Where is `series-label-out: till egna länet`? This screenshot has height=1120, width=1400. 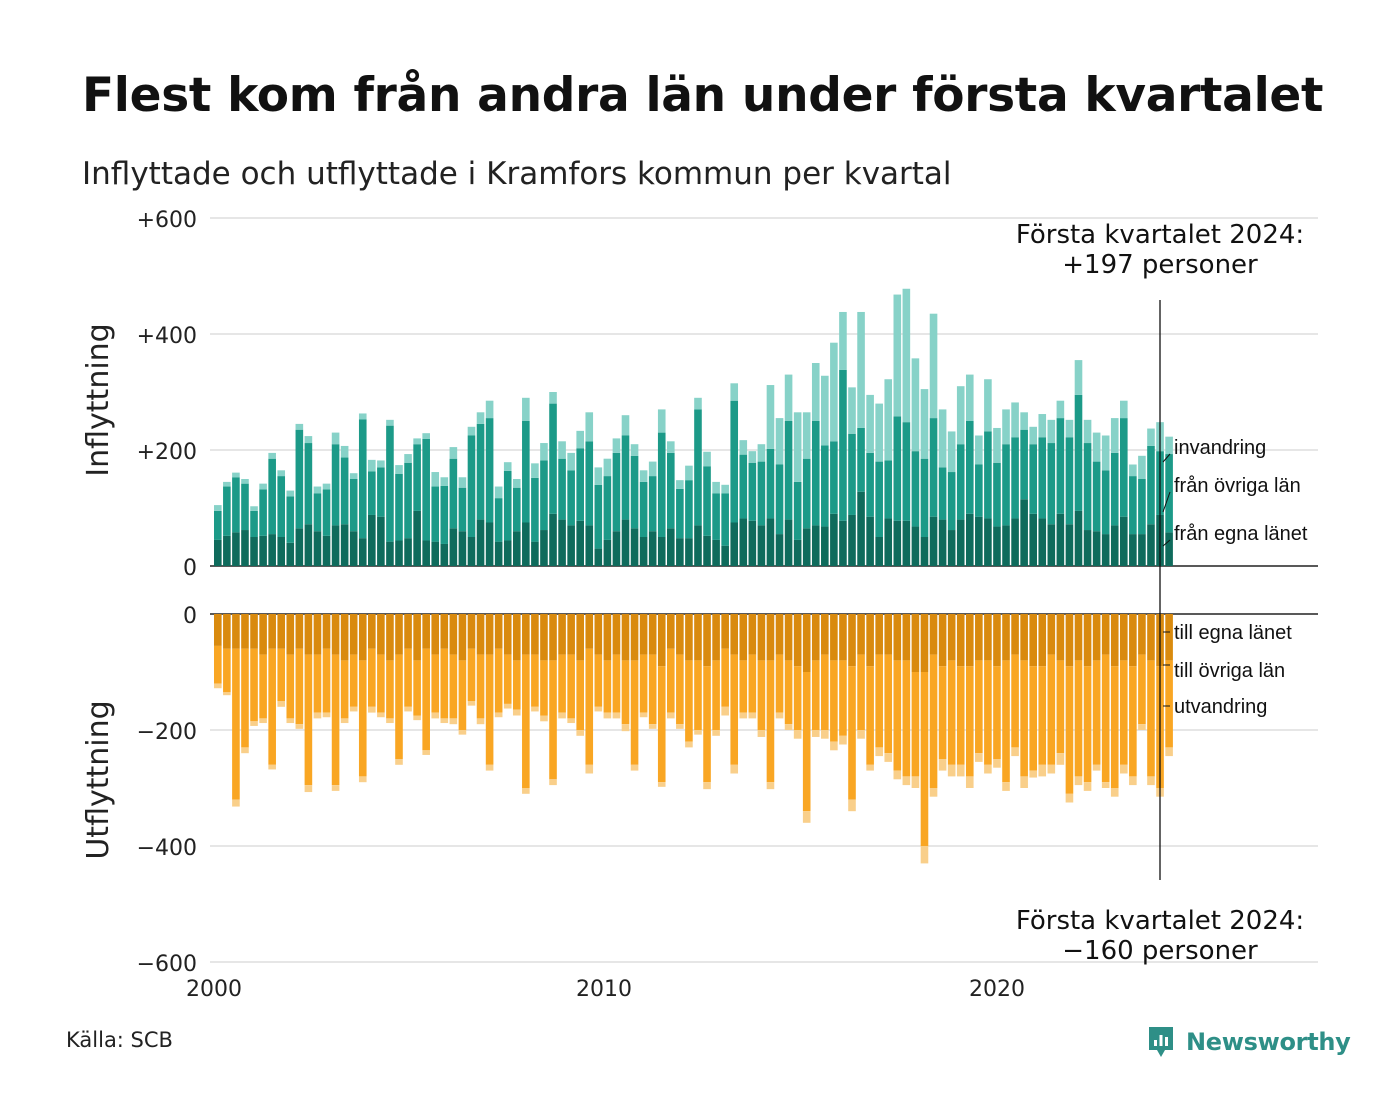
series-label-out: till egna länet is located at coordinates (1233, 633).